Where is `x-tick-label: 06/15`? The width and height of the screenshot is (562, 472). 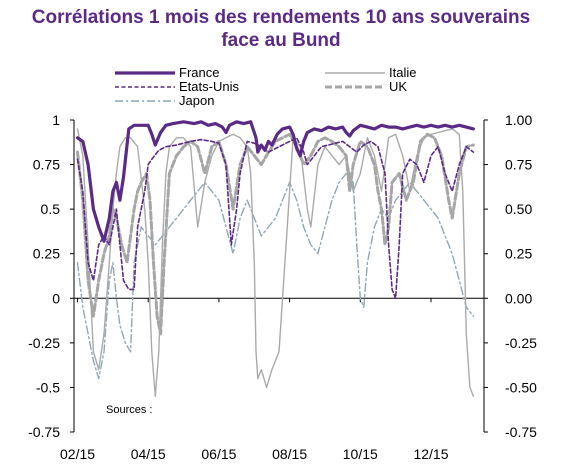
x-tick-label: 06/15 is located at coordinates (218, 454).